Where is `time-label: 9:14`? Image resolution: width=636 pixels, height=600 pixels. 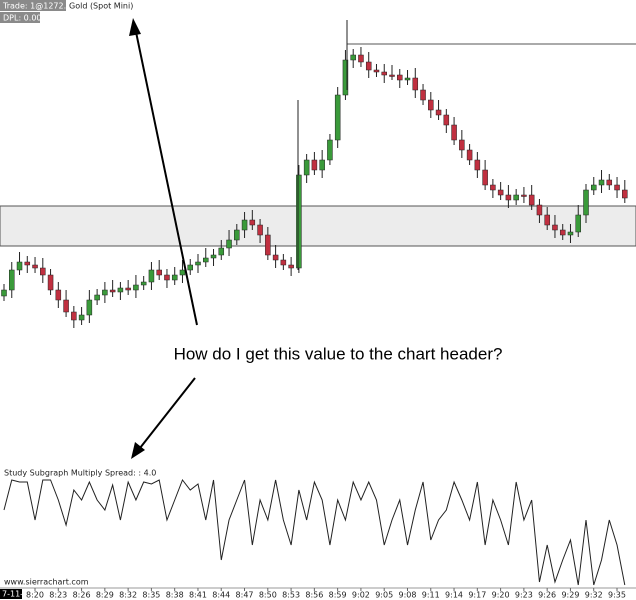
time-label: 9:14 is located at coordinates (454, 595).